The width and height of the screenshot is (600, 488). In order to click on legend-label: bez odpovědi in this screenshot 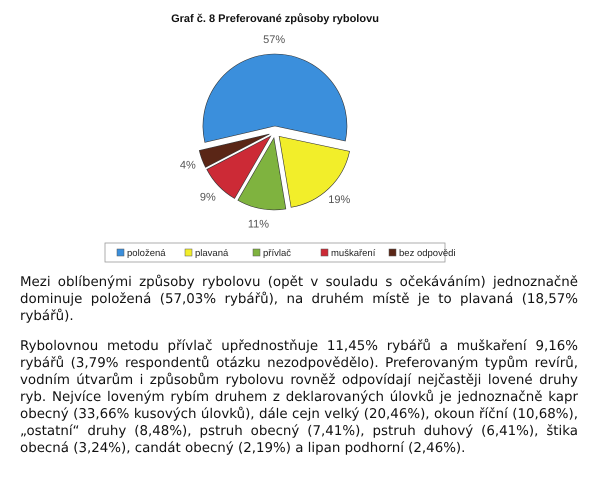, I will do `click(427, 253)`.